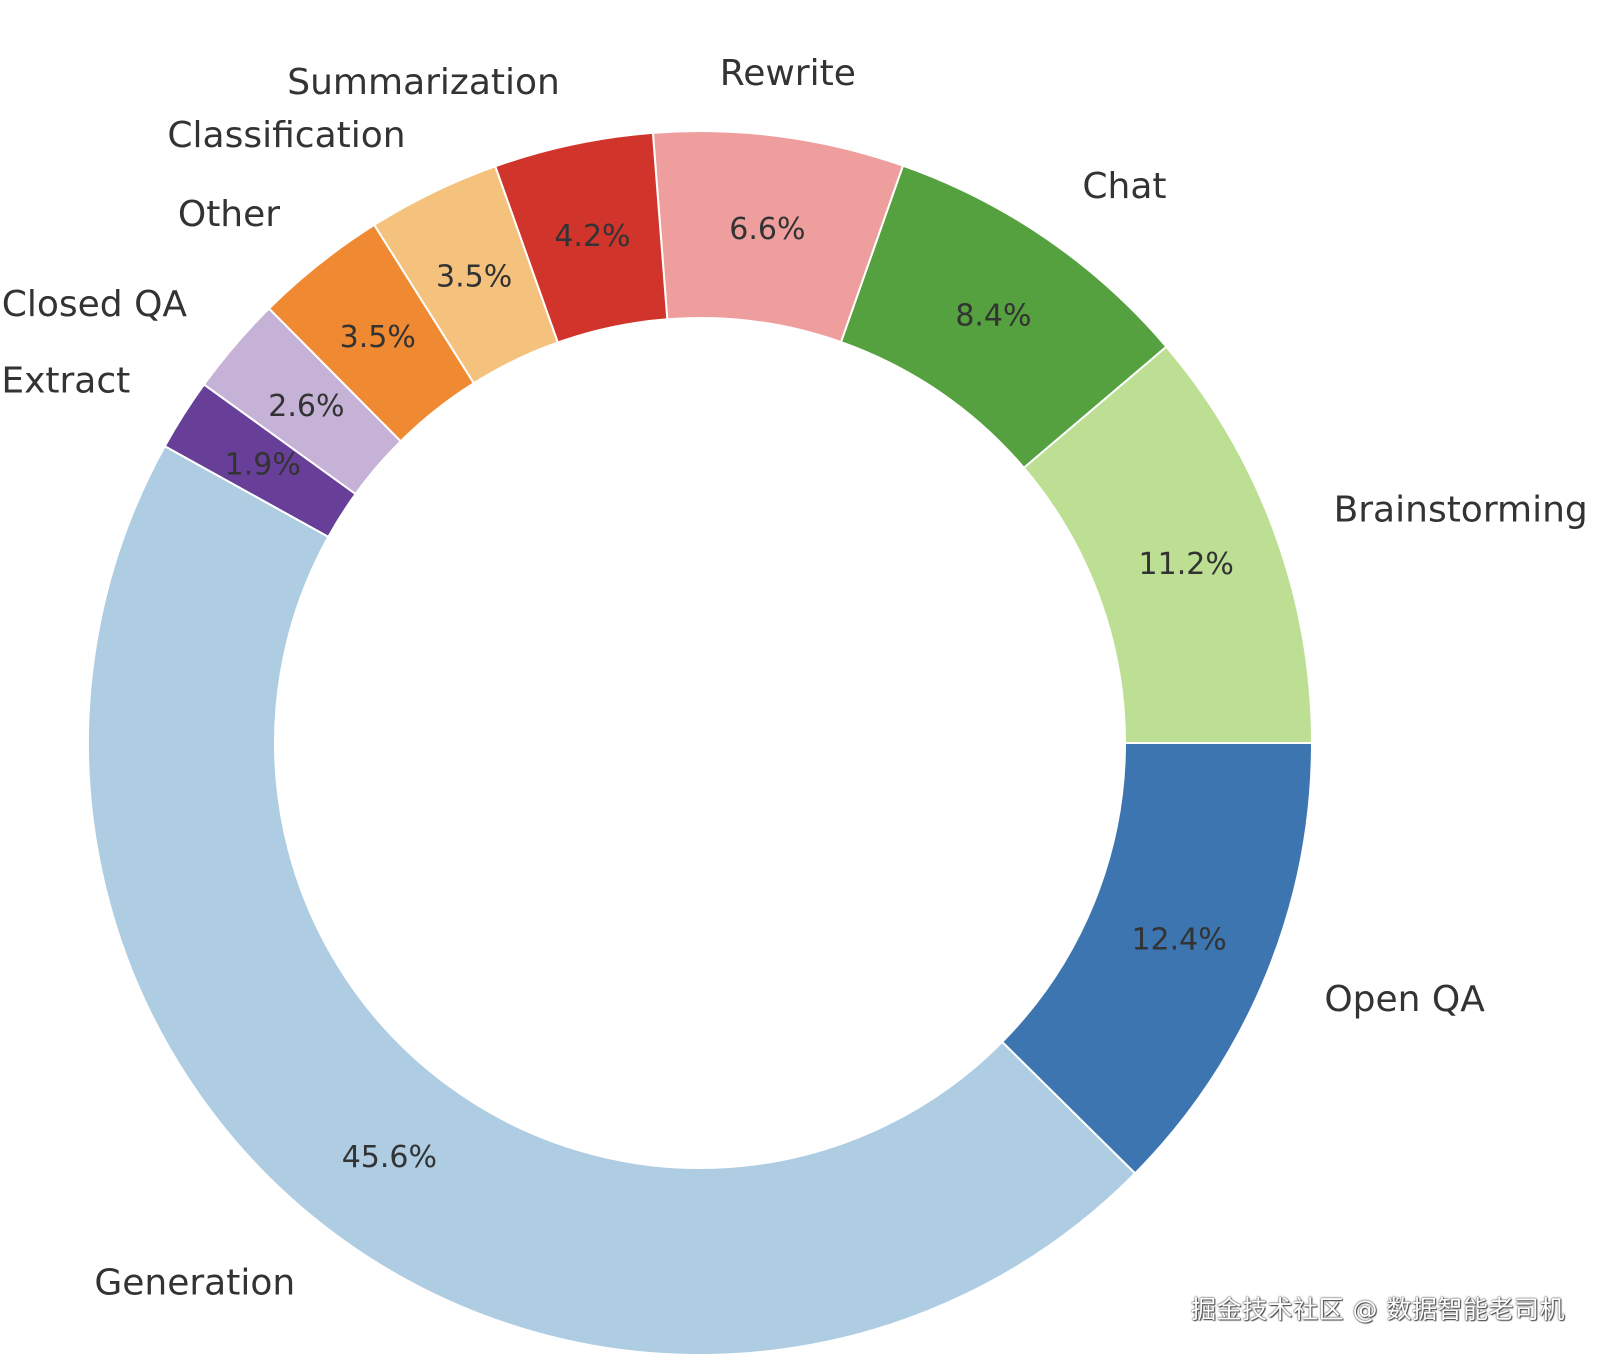 The image size is (1613, 1354). What do you see at coordinates (1378, 1309) in the screenshot?
I see `watermark: 掘金技术社区 @ 数据智能老司机` at bounding box center [1378, 1309].